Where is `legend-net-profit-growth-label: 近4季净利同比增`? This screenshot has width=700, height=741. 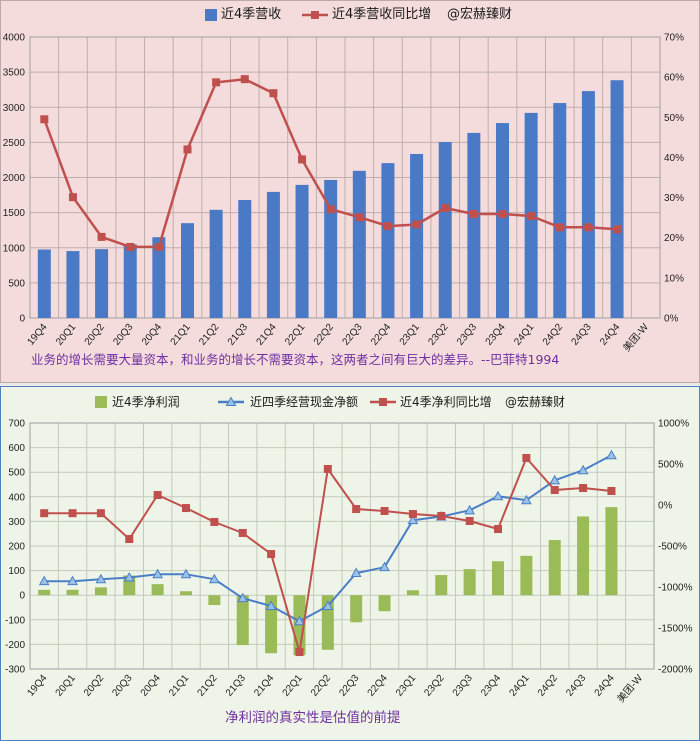 legend-net-profit-growth-label: 近4季净利同比增 is located at coordinates (446, 402).